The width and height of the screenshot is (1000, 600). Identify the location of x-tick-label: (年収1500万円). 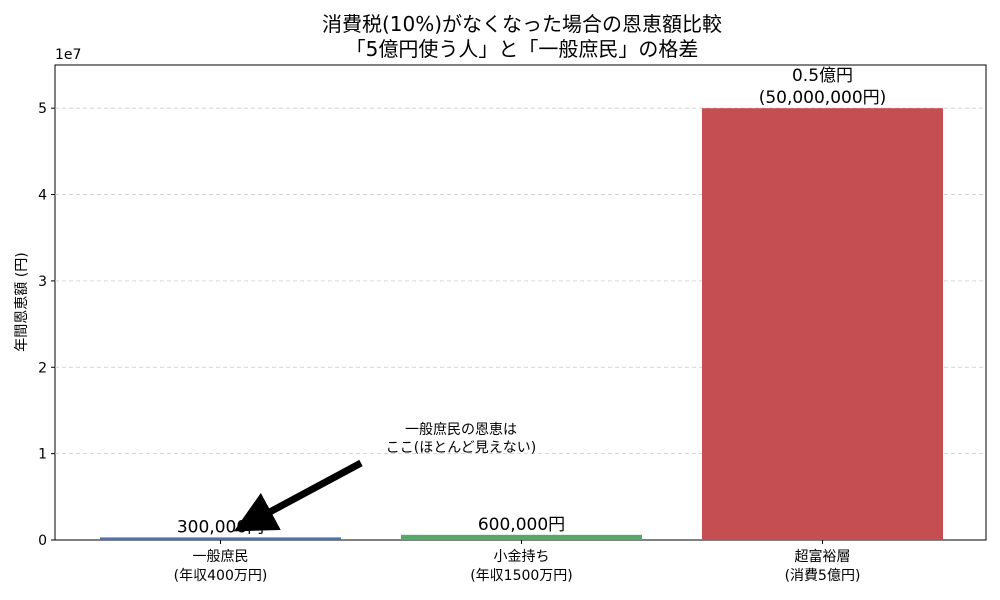
(521, 576).